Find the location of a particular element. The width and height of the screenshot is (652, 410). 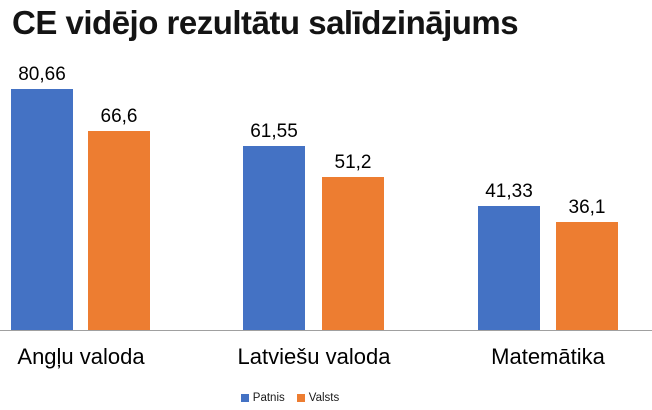

category-label-matem-tika: Matemātika is located at coordinates (548, 356).